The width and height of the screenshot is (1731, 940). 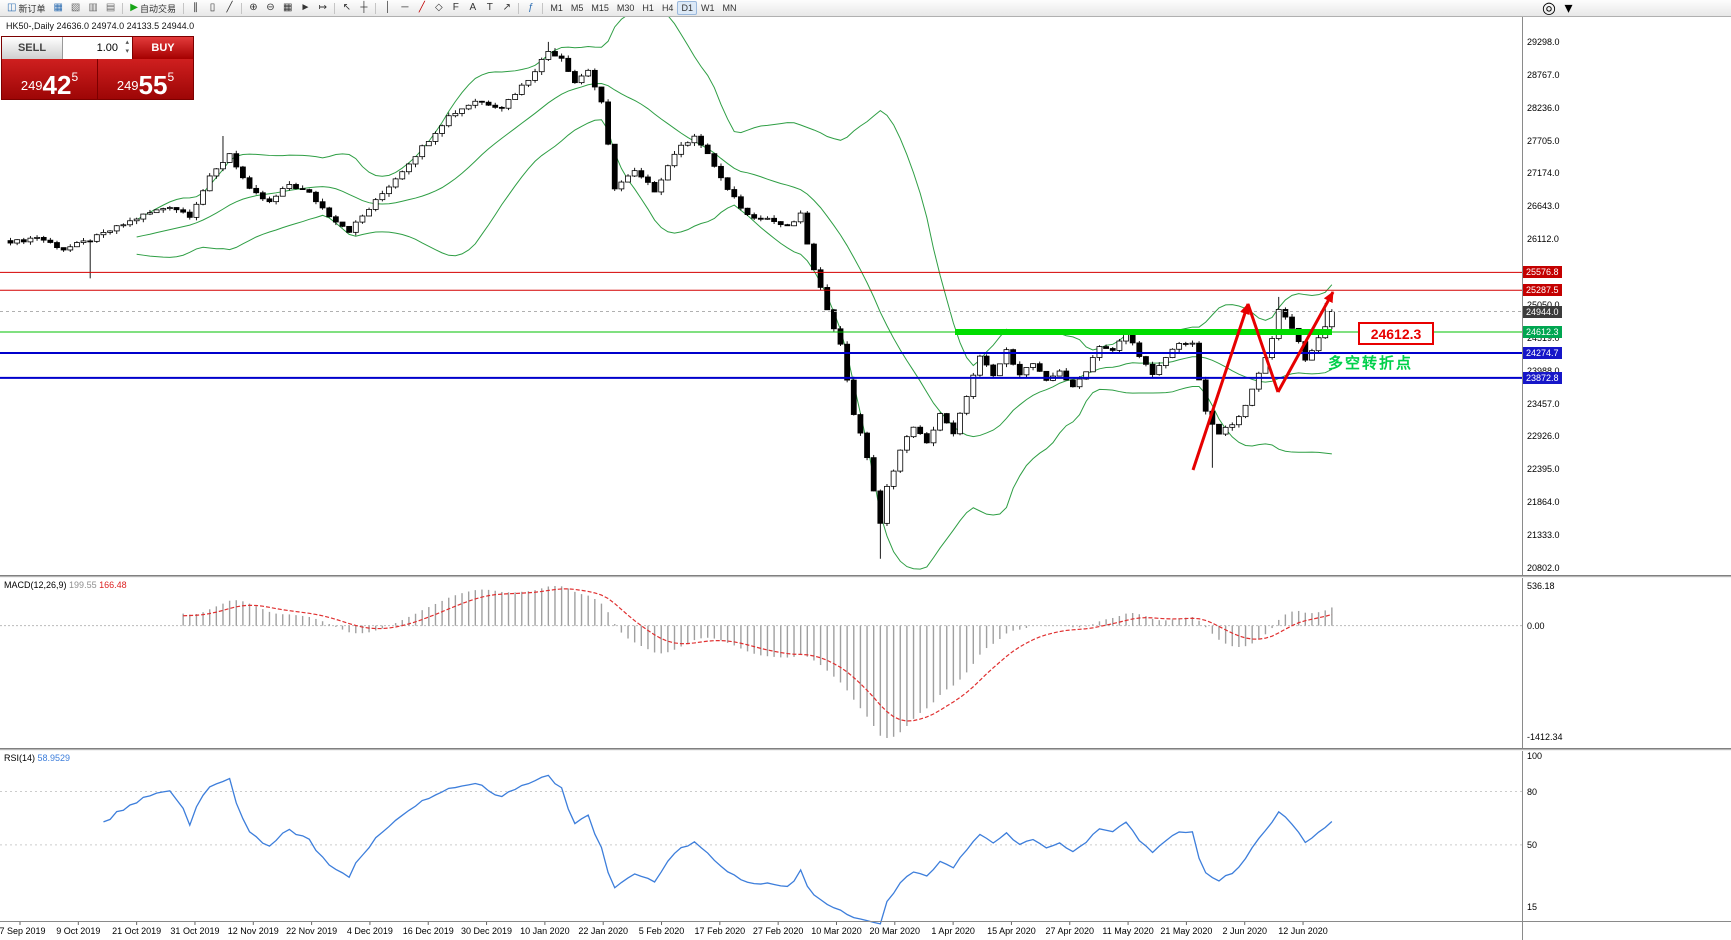 I want to click on sell-price-display: 249 42 5, so click(x=50, y=79).